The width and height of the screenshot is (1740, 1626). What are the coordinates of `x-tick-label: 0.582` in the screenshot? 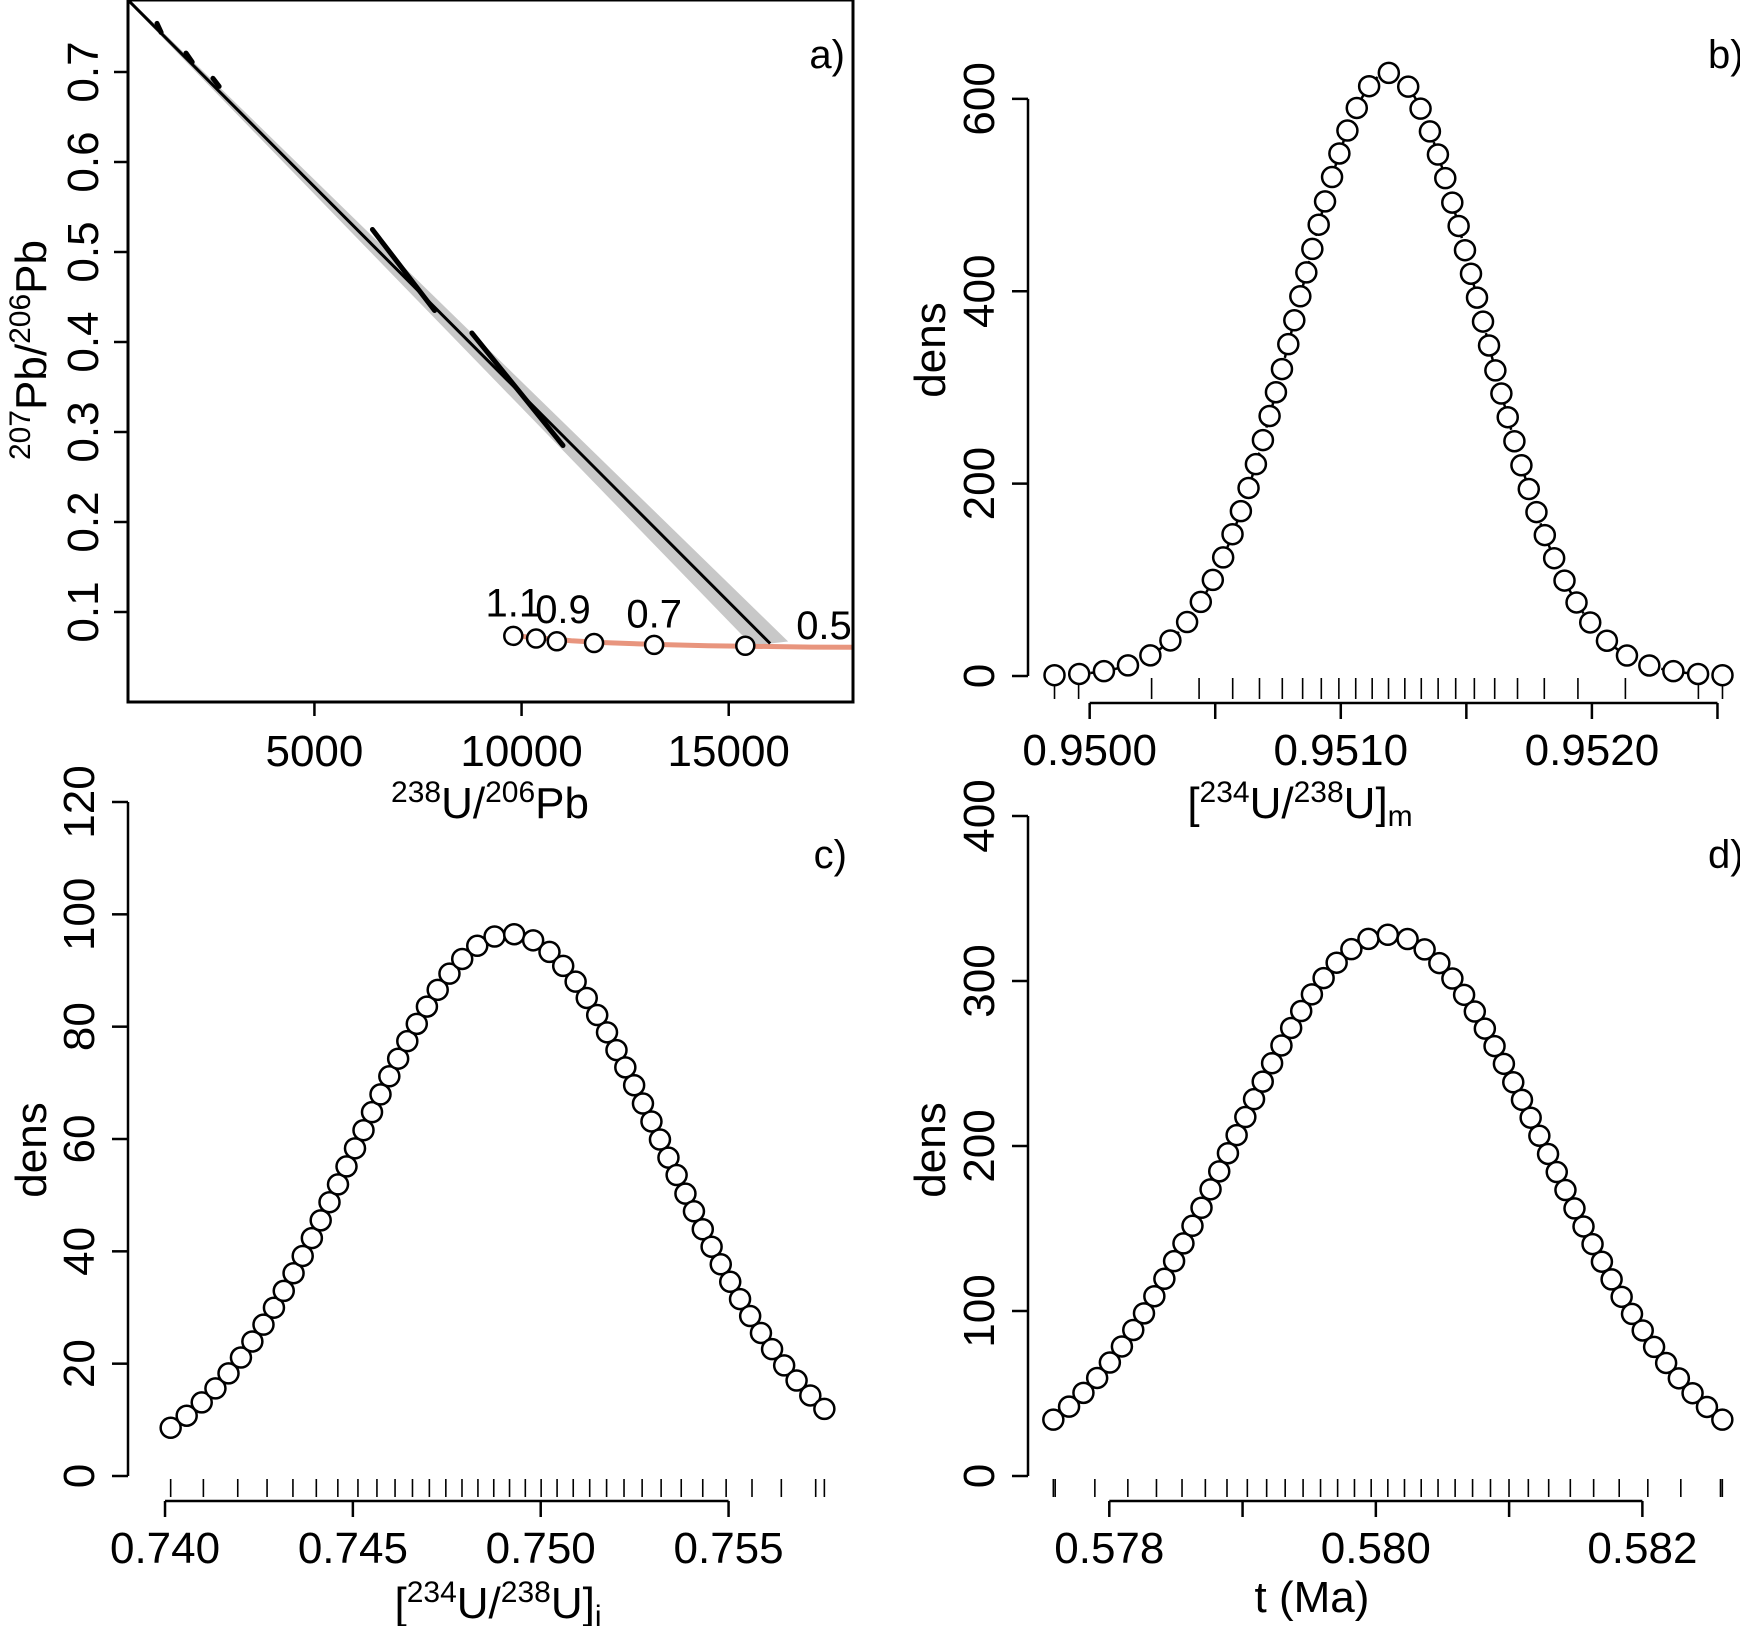 It's located at (1642, 1548).